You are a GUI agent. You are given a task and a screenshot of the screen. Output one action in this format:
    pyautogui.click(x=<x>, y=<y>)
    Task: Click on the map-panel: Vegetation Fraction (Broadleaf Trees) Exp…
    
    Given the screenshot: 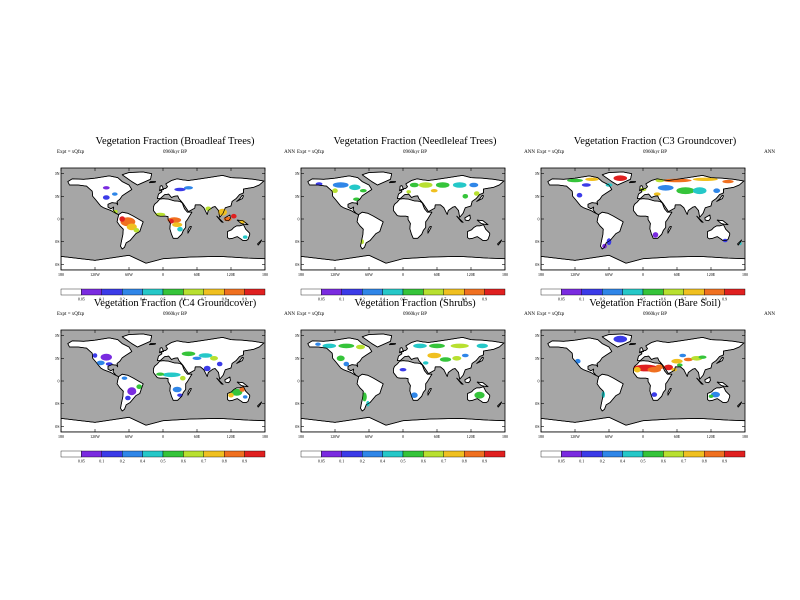 What is the action you would take?
    pyautogui.click(x=175, y=221)
    